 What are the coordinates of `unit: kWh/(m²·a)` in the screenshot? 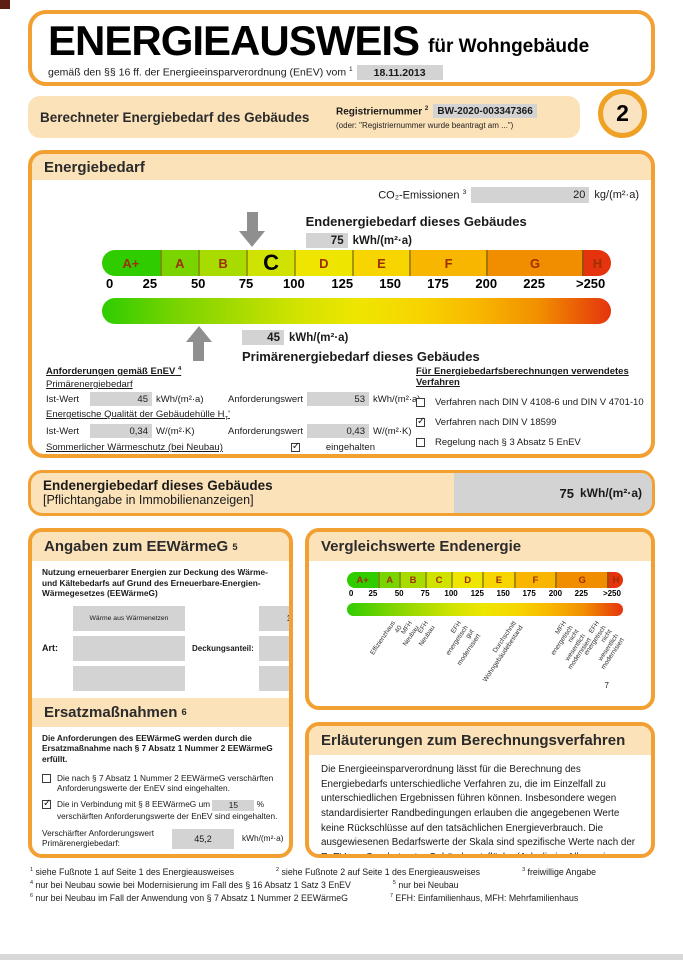 It's located at (180, 399).